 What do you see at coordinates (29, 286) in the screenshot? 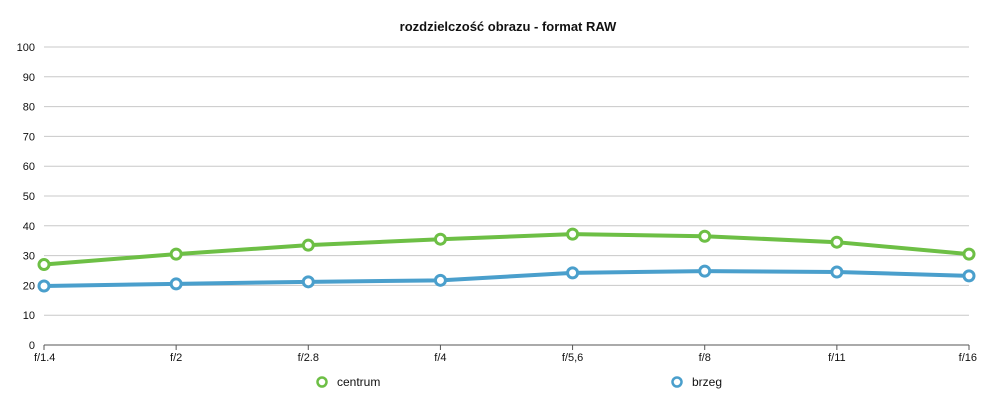
I see `y-tick-label: 20` at bounding box center [29, 286].